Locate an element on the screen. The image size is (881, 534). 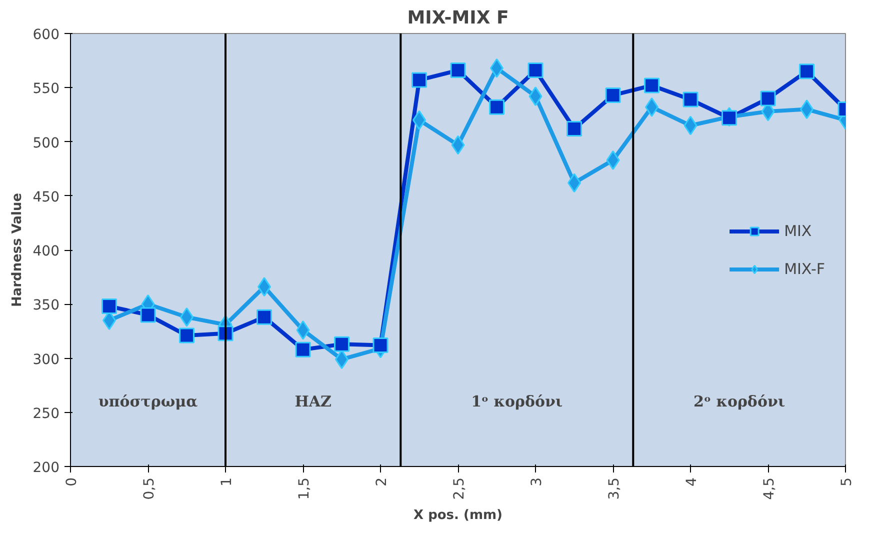
chart-title: MIX-MIX F is located at coordinates (458, 18).